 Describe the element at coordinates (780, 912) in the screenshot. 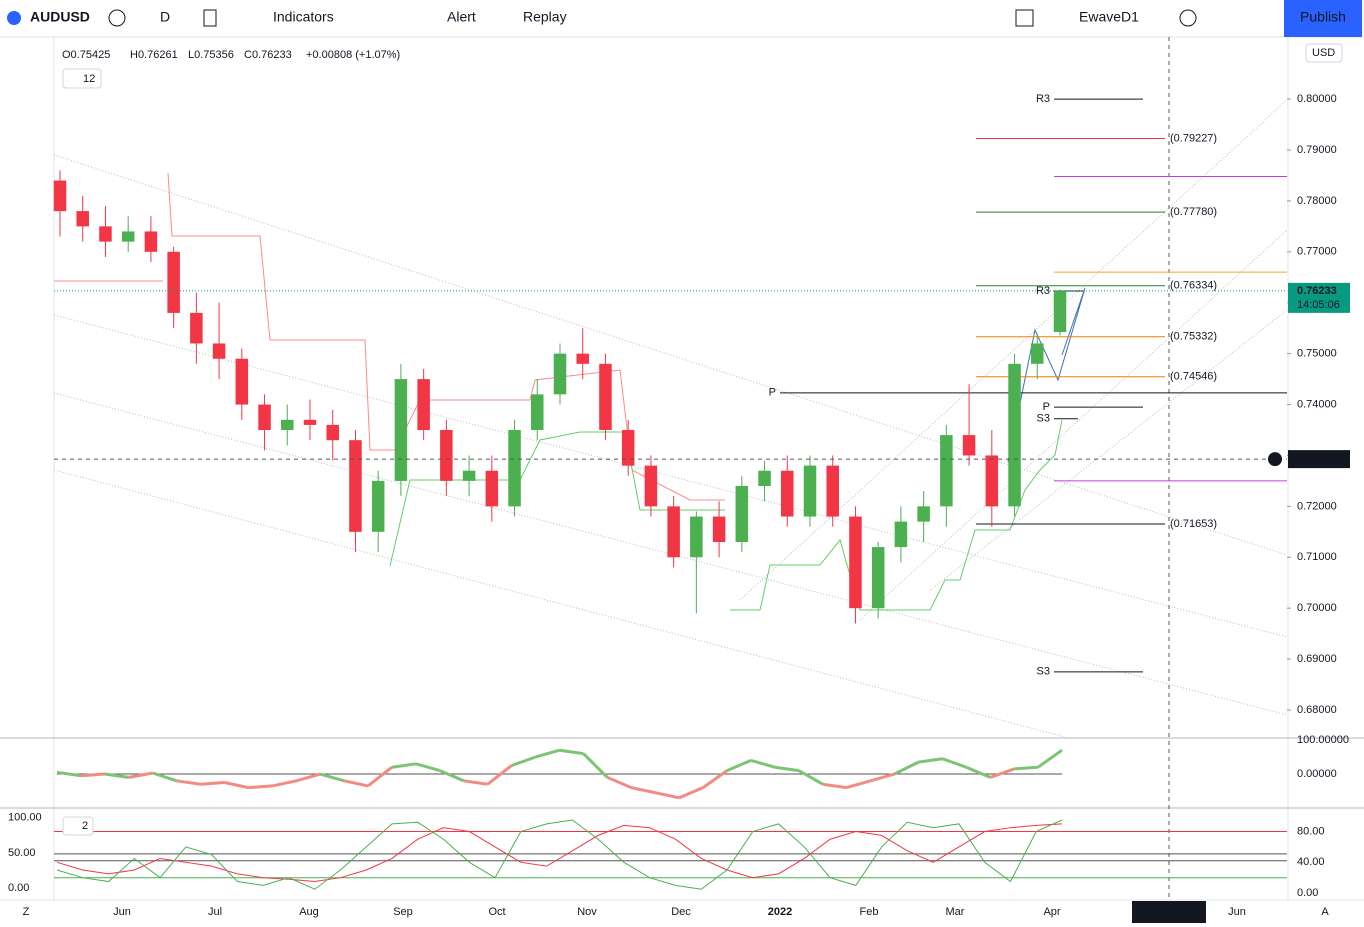

I see `x-tick-label: 2022` at that location.